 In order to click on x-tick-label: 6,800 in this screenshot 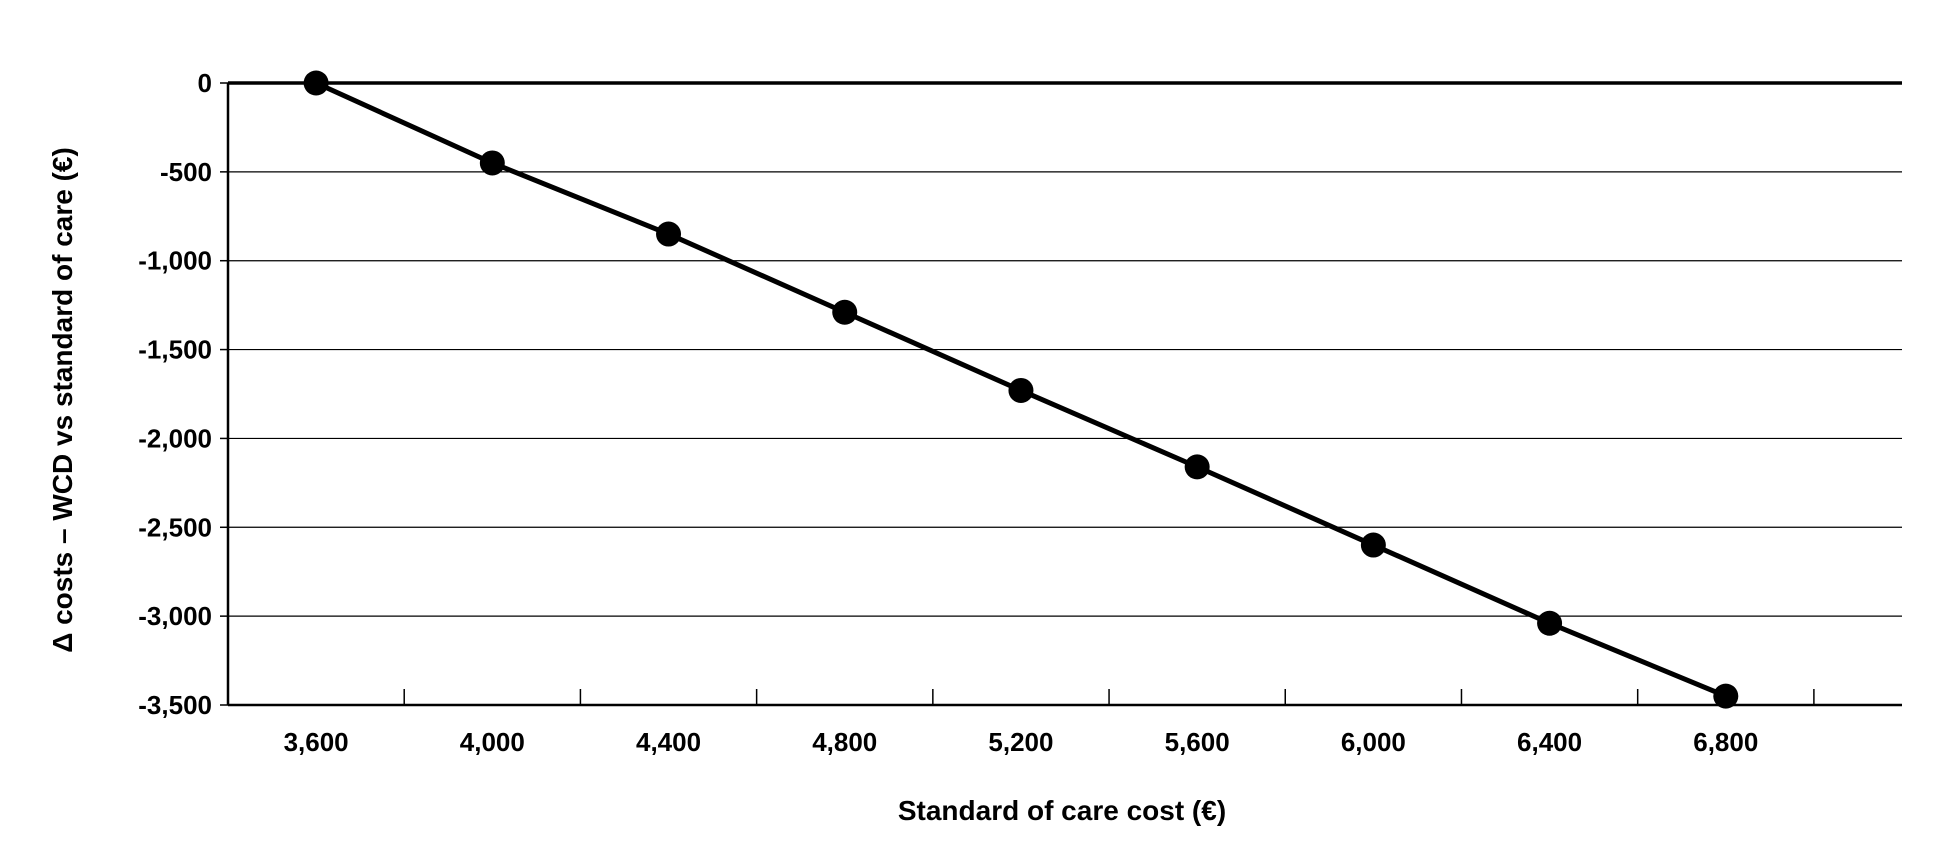, I will do `click(1725, 742)`.